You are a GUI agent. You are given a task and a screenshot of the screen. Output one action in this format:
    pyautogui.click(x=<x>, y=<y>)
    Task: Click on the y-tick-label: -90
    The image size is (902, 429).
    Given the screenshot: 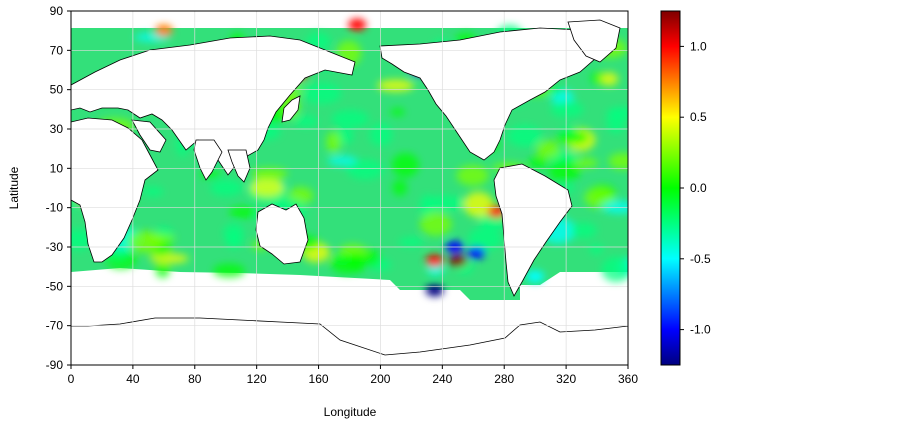 What is the action you would take?
    pyautogui.click(x=55, y=365)
    